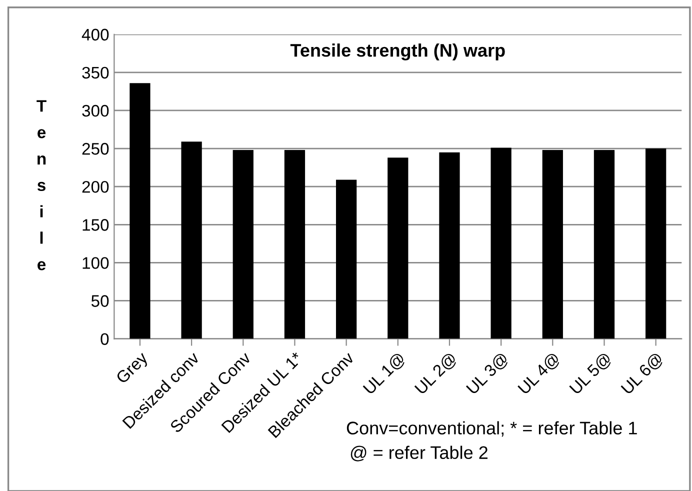 This screenshot has width=692, height=491. I want to click on x-tick-label: UL 3@, so click(488, 374).